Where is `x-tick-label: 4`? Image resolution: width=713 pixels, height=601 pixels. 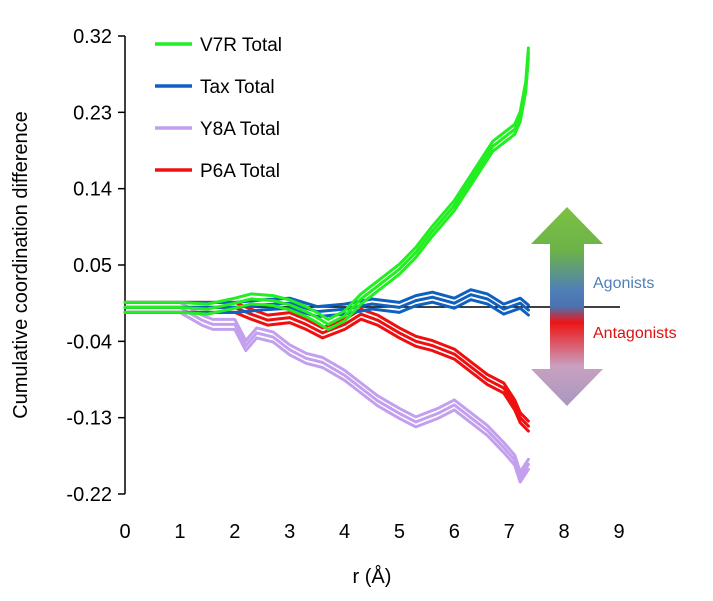 x-tick-label: 4 is located at coordinates (344, 532).